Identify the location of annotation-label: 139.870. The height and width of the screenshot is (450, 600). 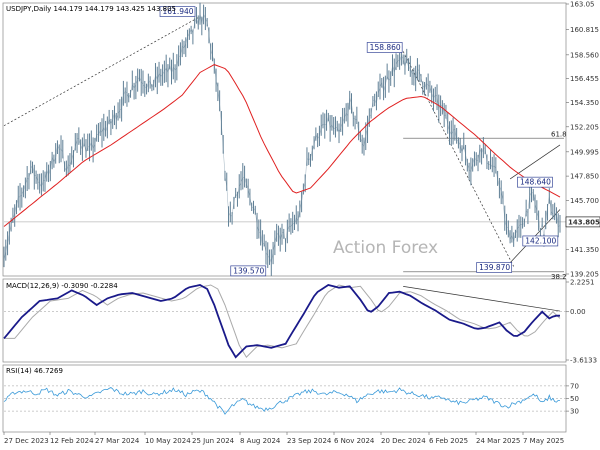
(494, 267).